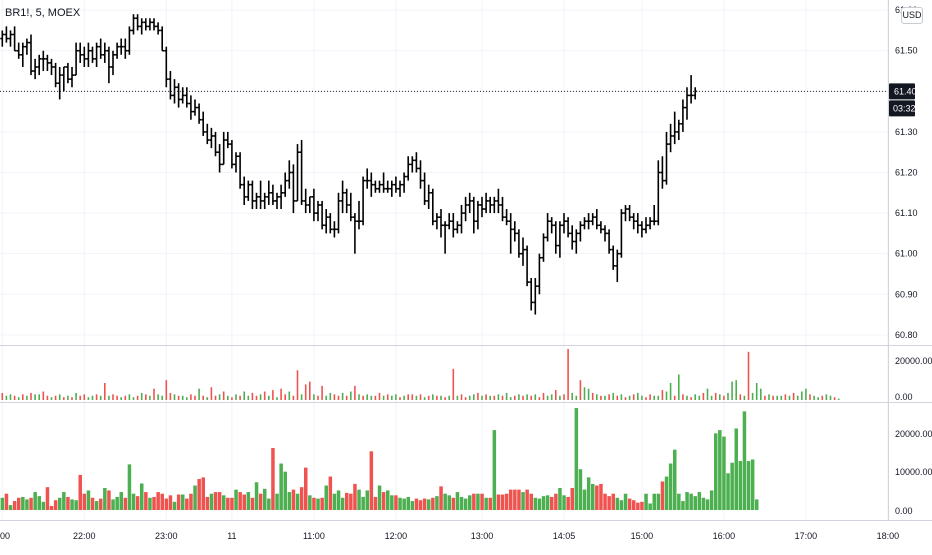  Describe the element at coordinates (912, 15) in the screenshot. I see `currency-button: USD` at that location.